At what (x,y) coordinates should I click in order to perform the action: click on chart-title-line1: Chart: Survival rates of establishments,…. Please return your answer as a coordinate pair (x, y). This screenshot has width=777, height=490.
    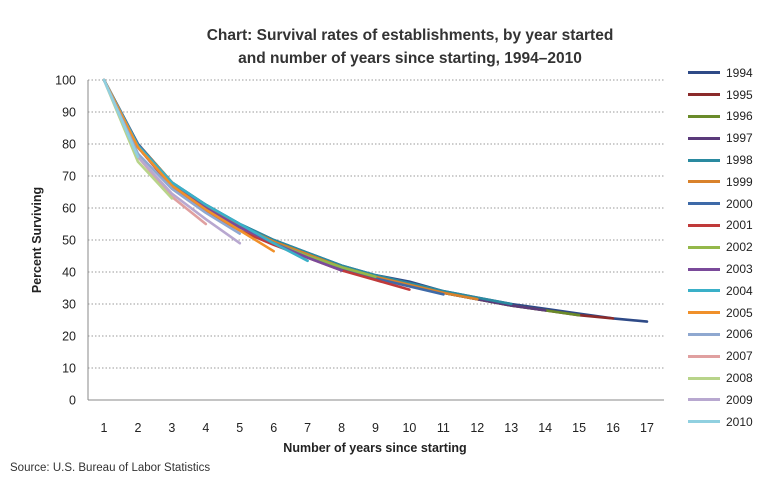
    Looking at the image, I should click on (410, 35).